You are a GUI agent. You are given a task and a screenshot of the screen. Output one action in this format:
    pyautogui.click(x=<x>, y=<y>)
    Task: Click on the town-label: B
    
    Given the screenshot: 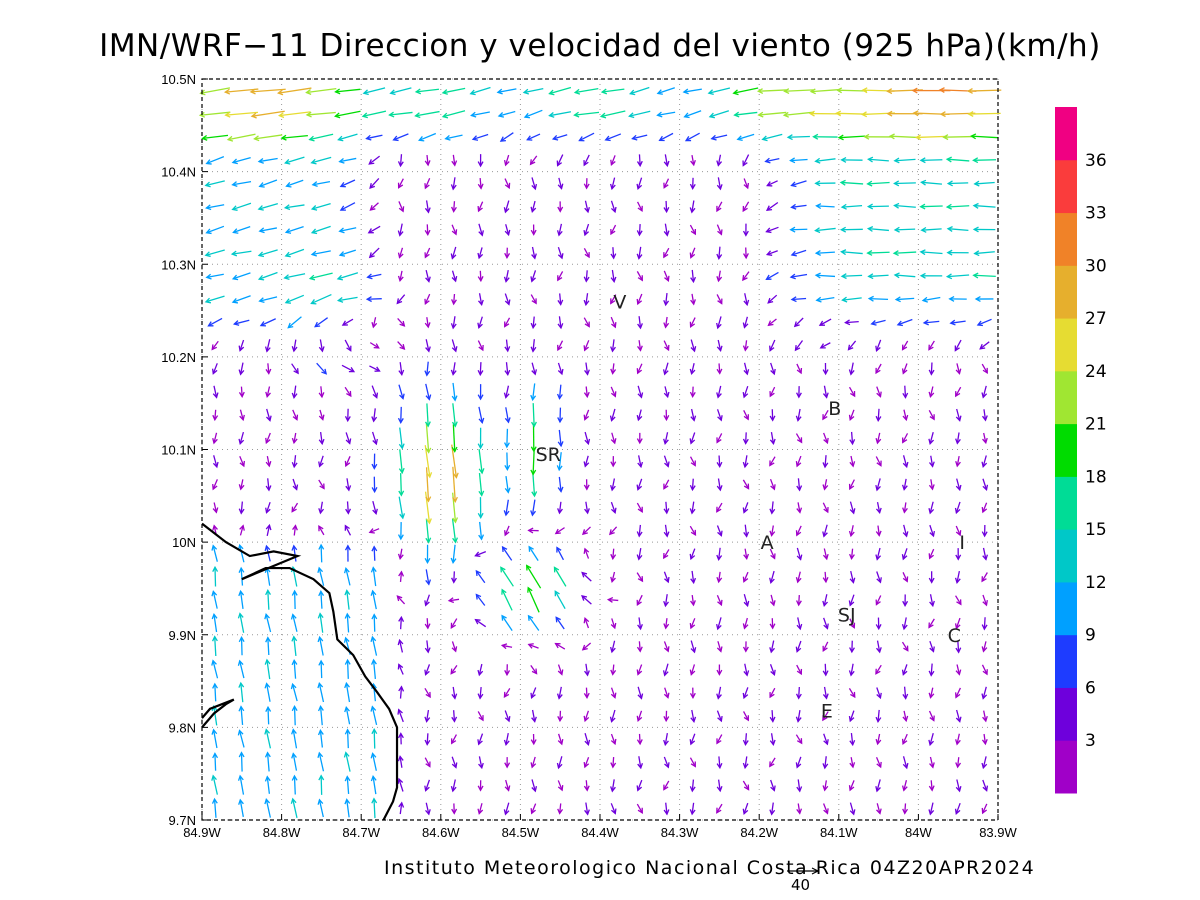 What is the action you would take?
    pyautogui.click(x=834, y=409)
    